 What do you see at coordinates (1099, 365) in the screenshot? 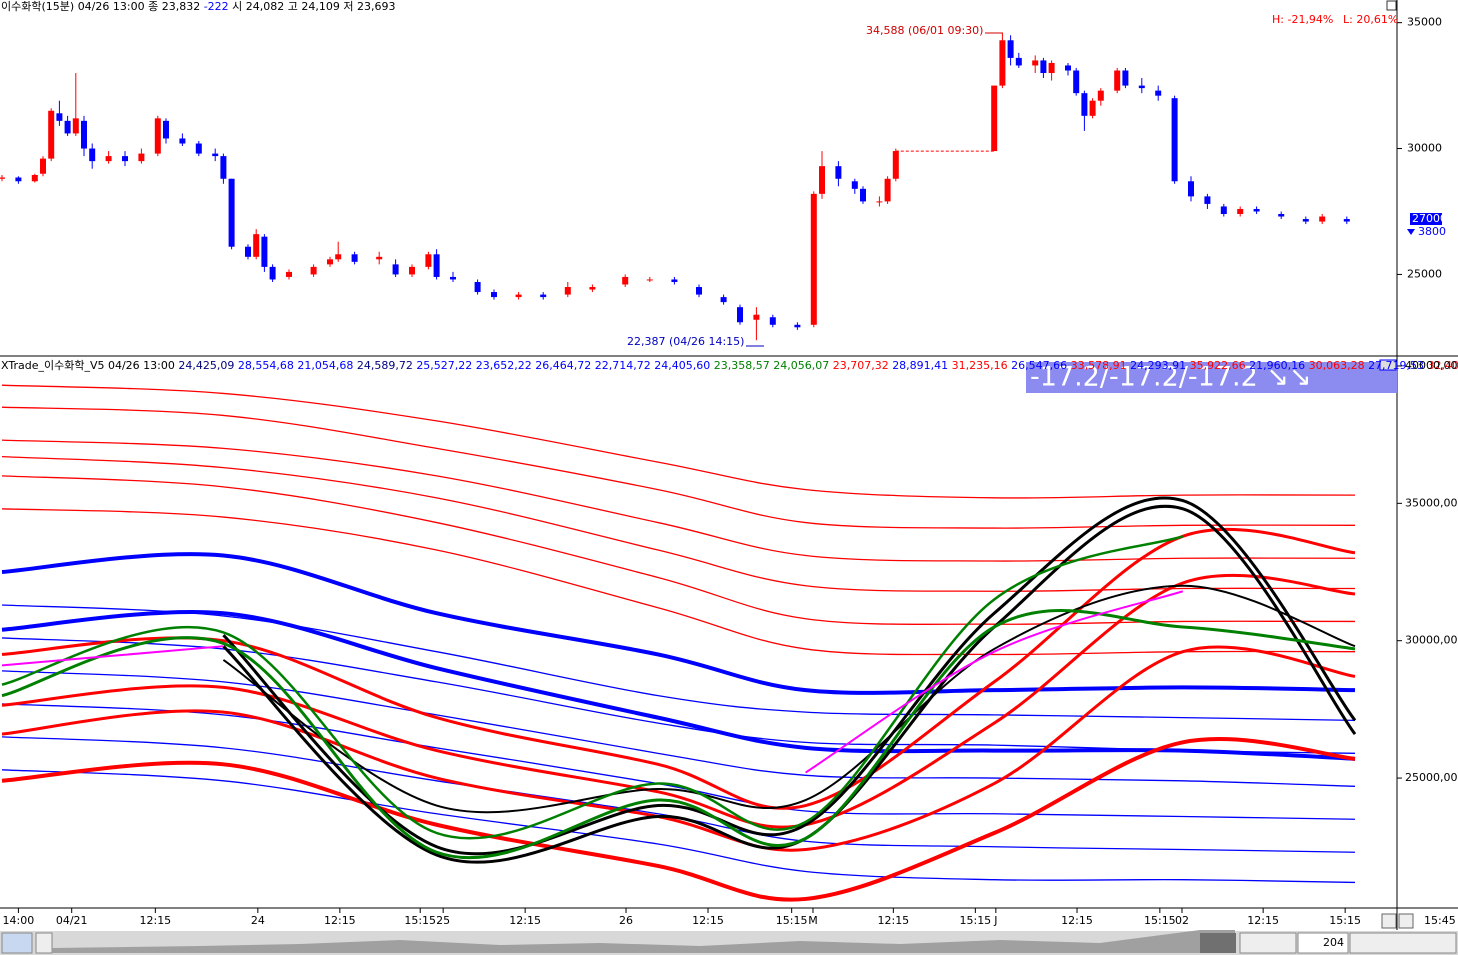
I see `legend-part: 33,578,91` at bounding box center [1099, 365].